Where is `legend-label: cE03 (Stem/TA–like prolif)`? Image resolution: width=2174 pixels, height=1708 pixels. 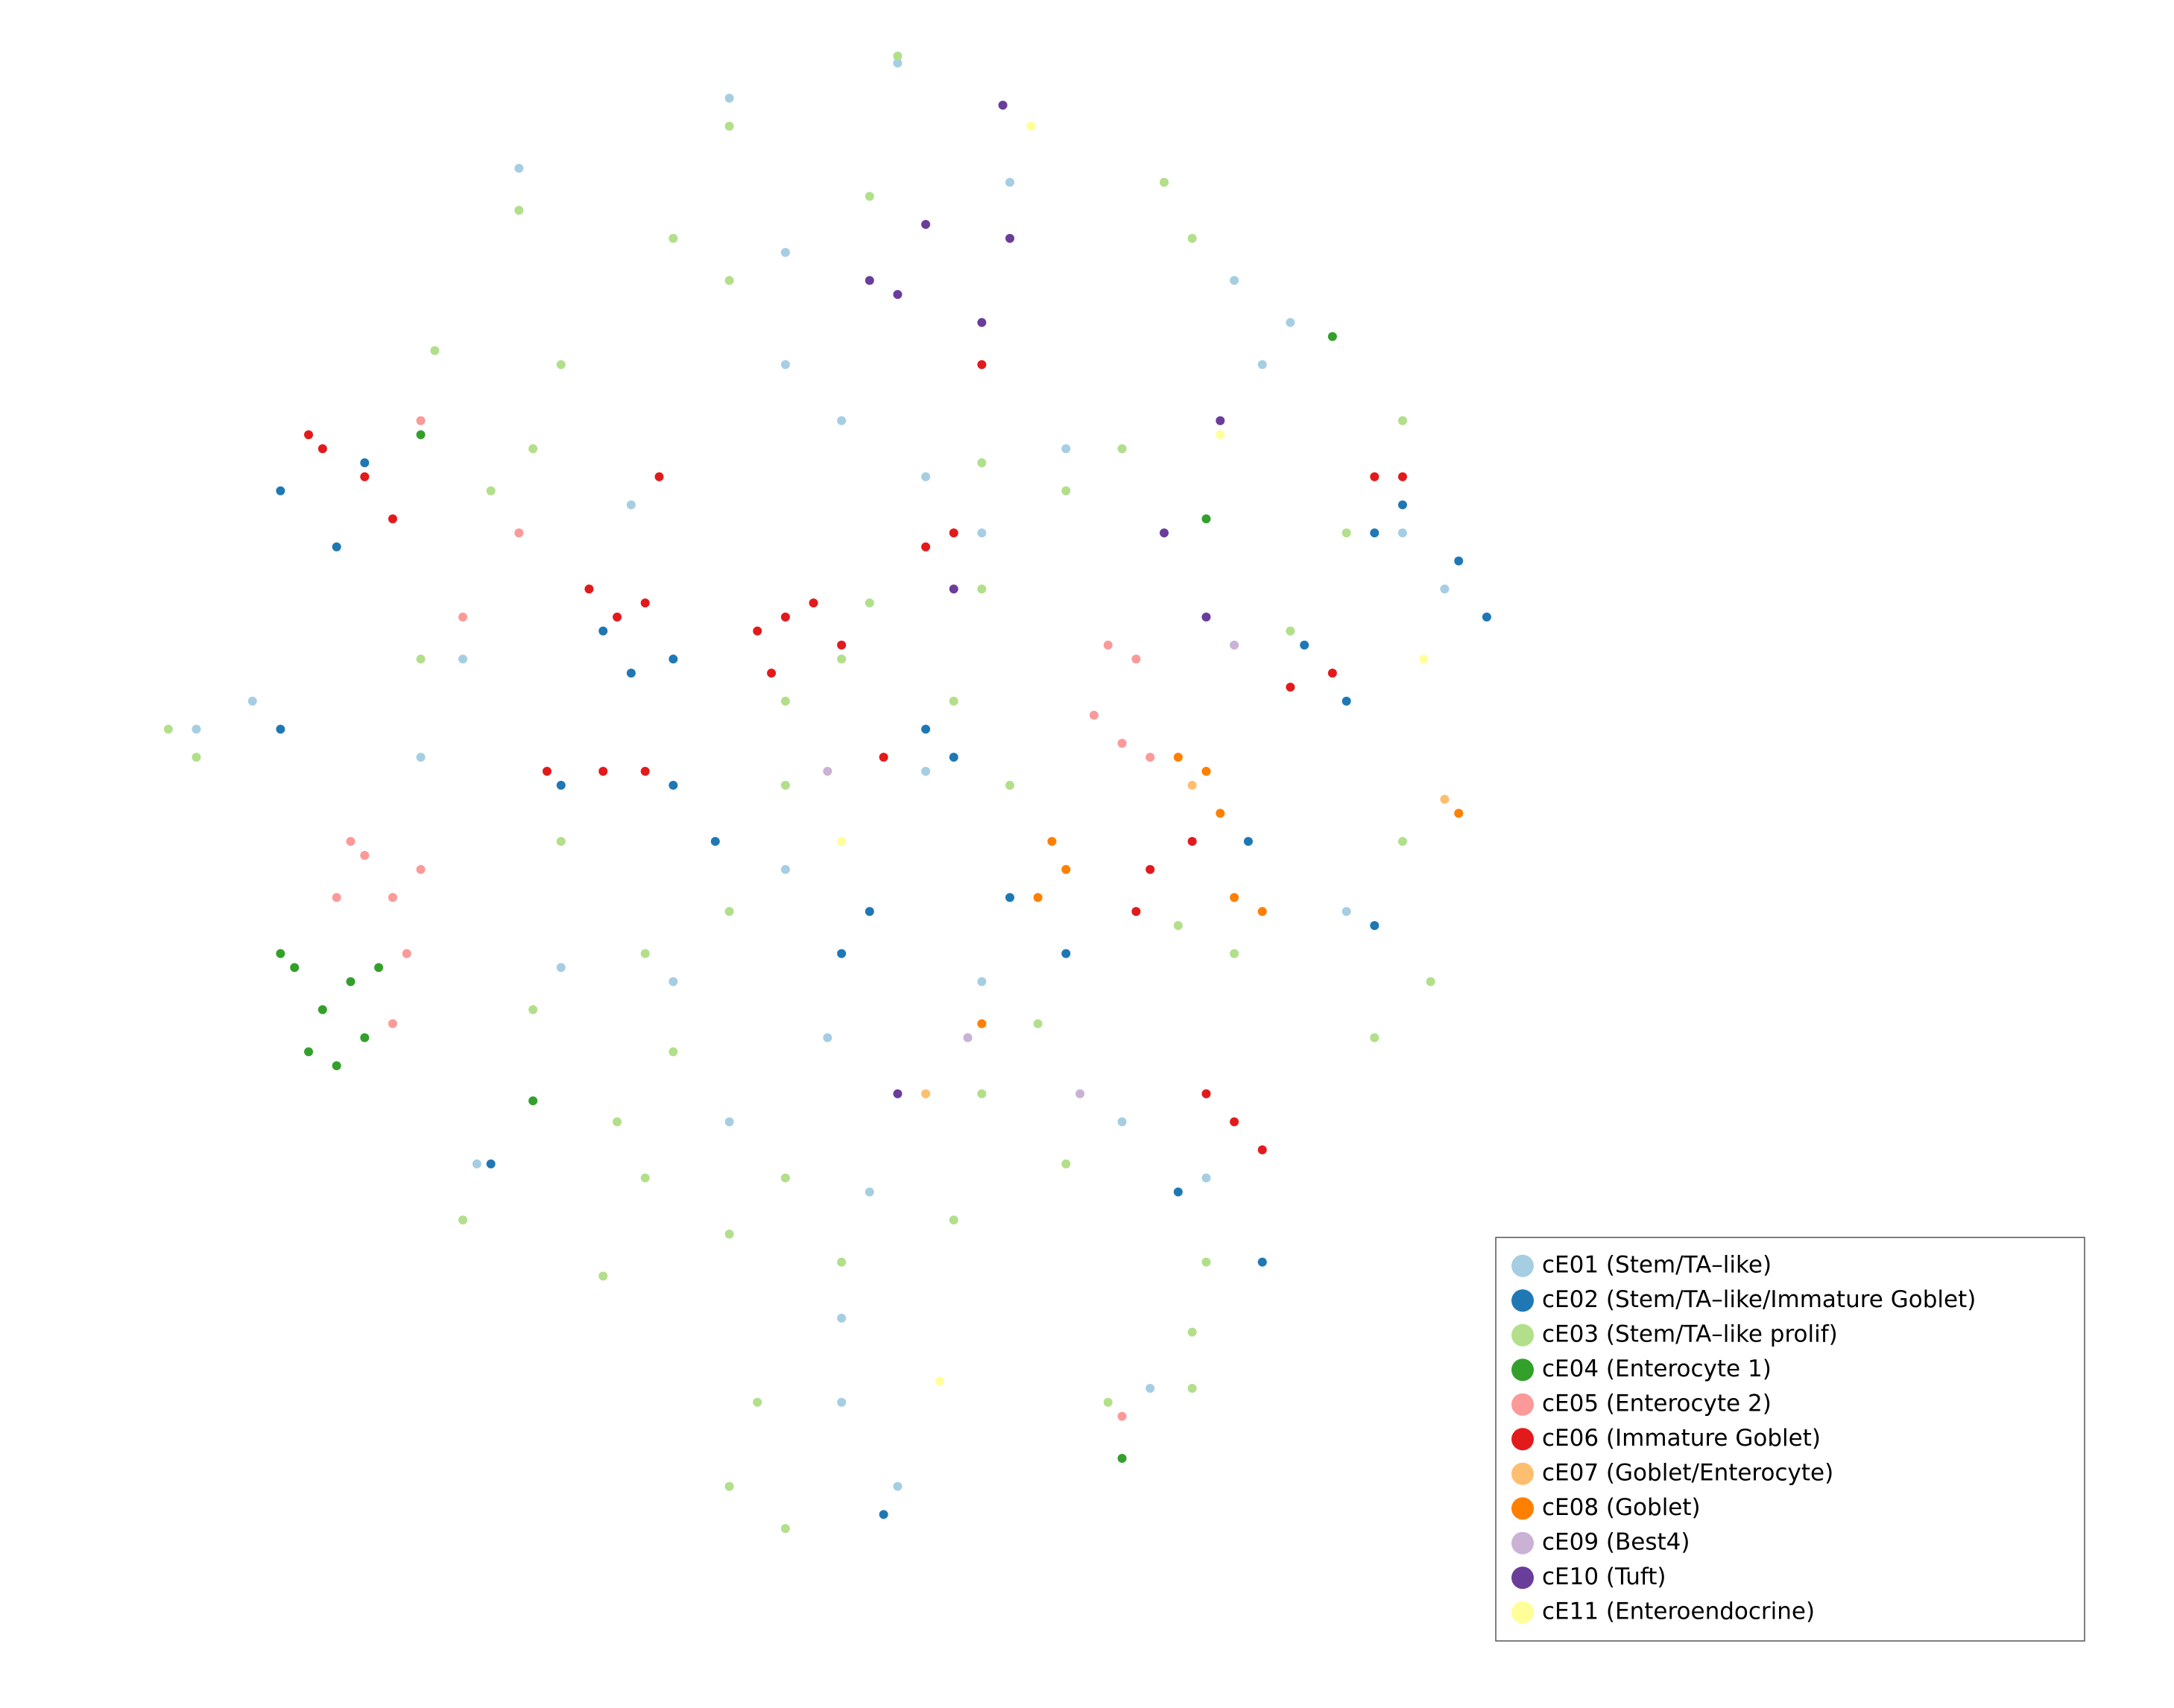
legend-label: cE03 (Stem/TA–like prolif) is located at coordinates (1690, 1333).